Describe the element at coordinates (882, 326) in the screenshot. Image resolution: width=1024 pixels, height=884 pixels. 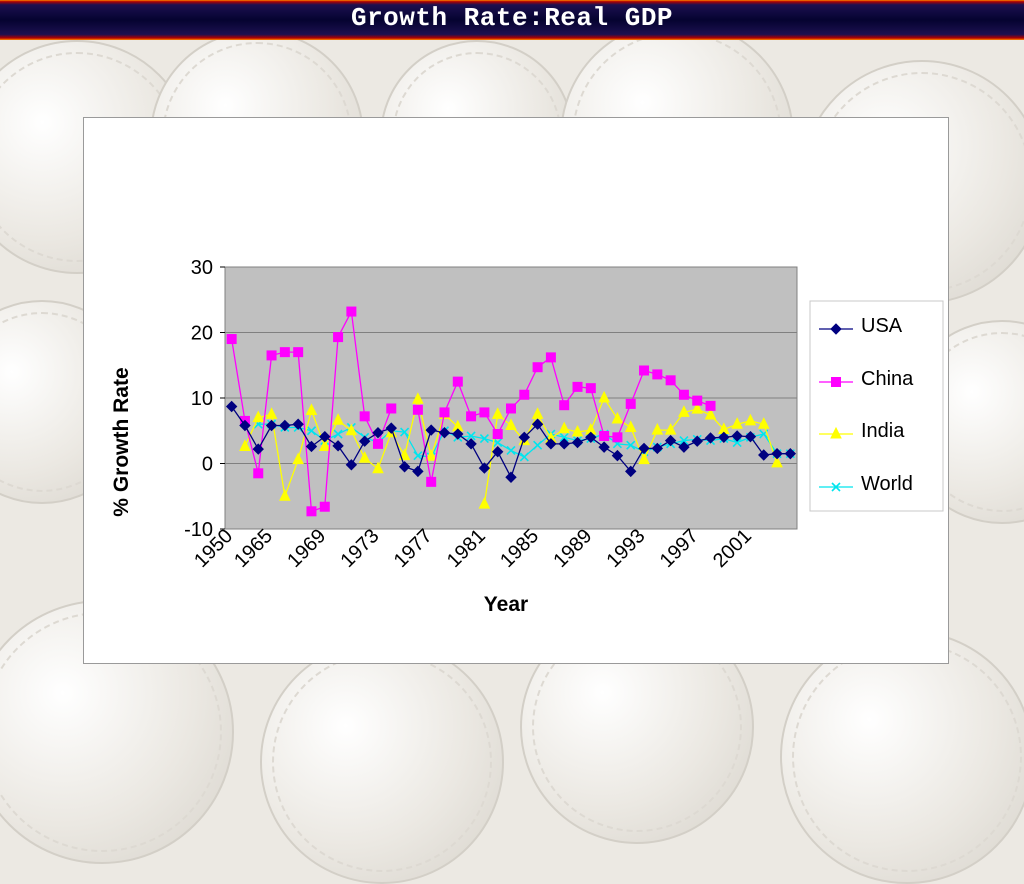
I see `legend-label: USA` at that location.